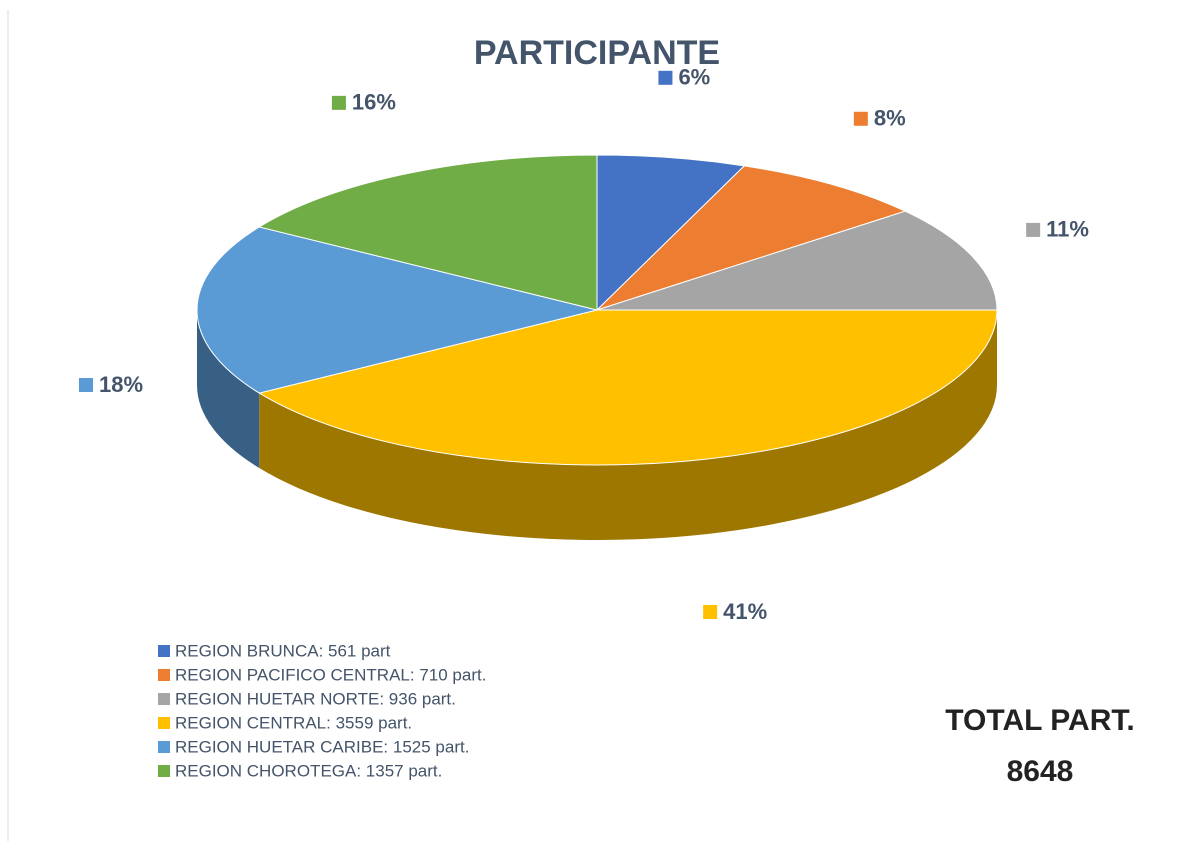 Image resolution: width=1177 pixels, height=841 pixels. Describe the element at coordinates (330, 674) in the screenshot. I see `legend-label: REGION PACIFICO CENTRAL: 710 part.` at that location.